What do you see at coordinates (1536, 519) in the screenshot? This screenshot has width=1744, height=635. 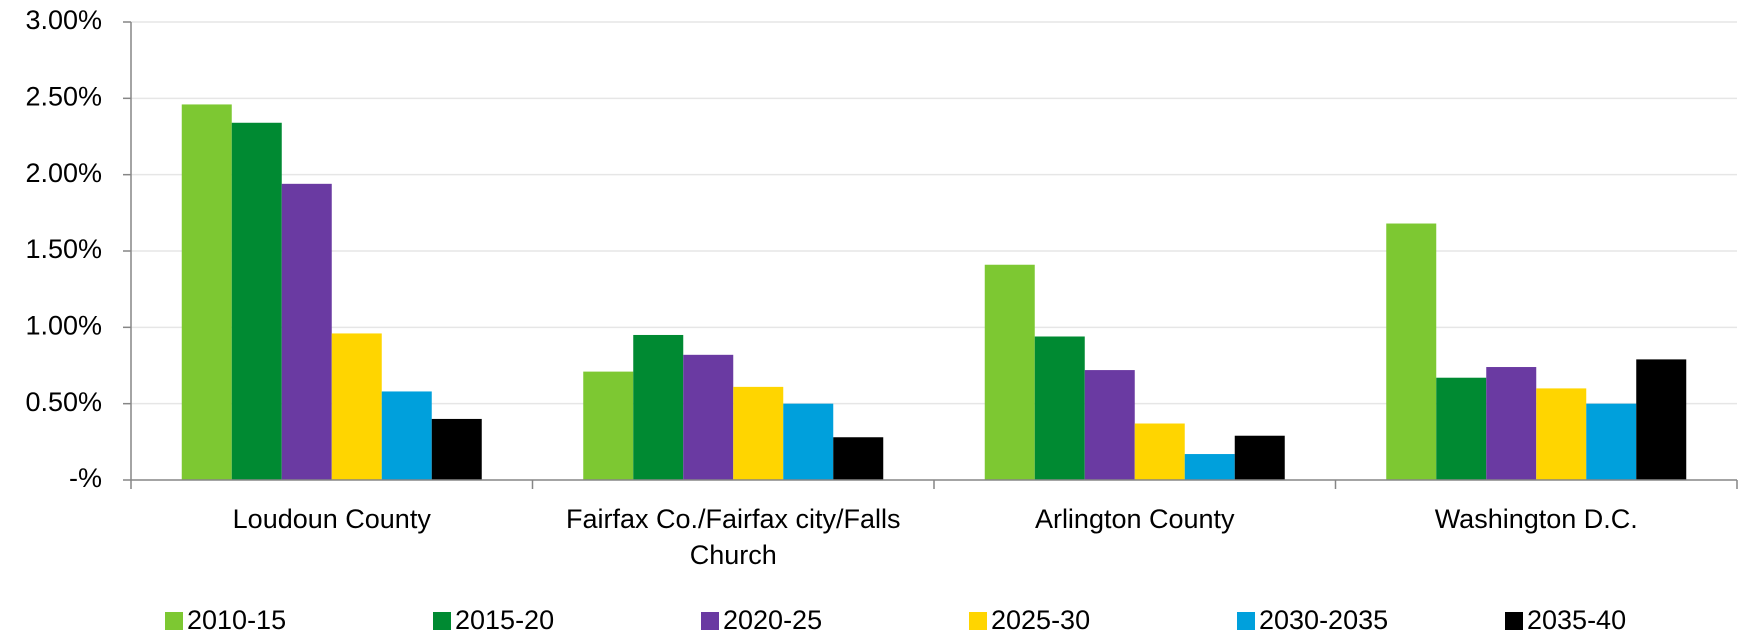 I see `x-tick-label: Washington D.C.` at bounding box center [1536, 519].